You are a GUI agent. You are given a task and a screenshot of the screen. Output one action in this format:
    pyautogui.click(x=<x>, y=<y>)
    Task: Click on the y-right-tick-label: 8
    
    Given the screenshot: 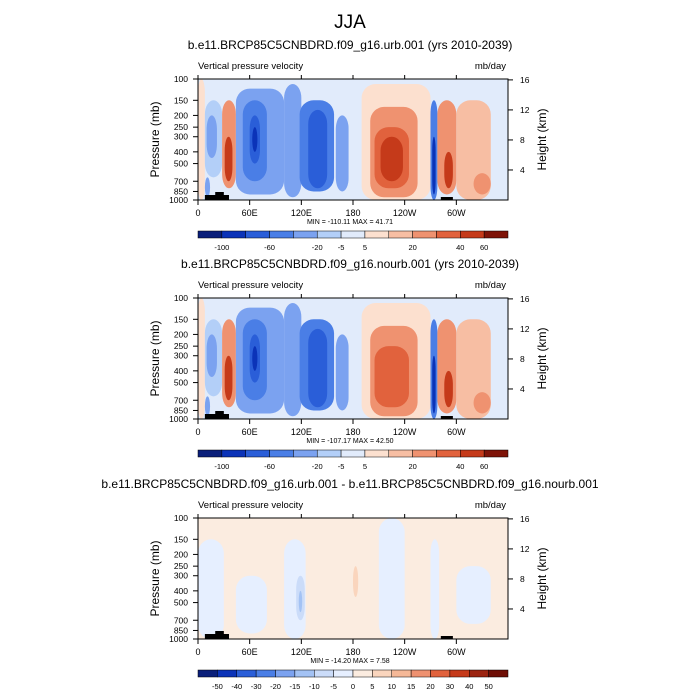 What is the action you would take?
    pyautogui.click(x=522, y=140)
    